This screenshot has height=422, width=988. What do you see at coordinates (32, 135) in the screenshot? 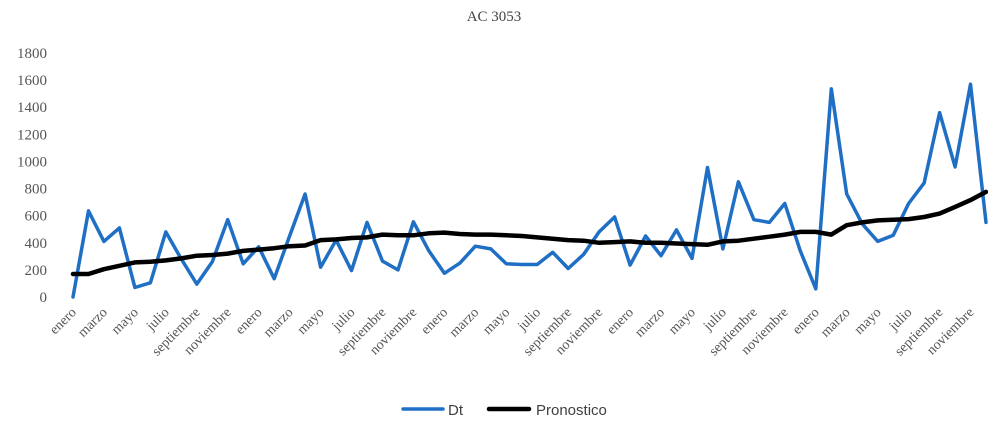
I see `y-tick-label: 1200` at bounding box center [32, 135].